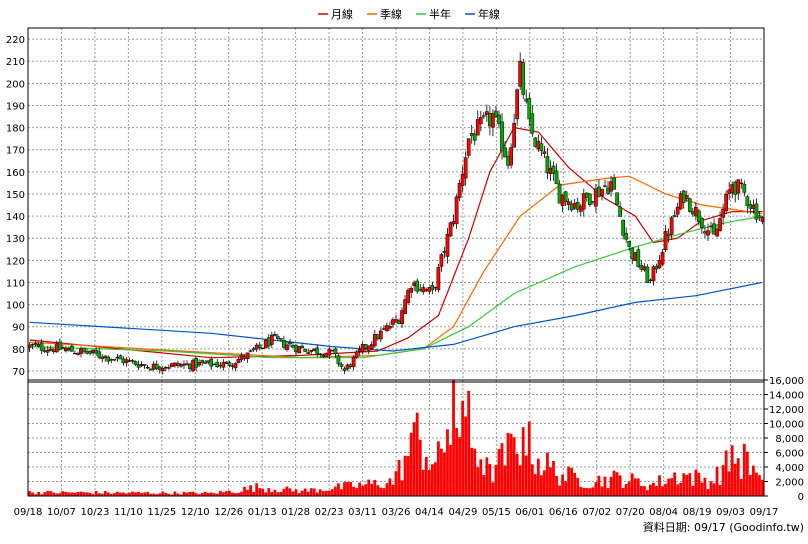 The width and height of the screenshot is (808, 544). Describe the element at coordinates (15, 173) in the screenshot. I see `price-tick-label: 160` at that location.